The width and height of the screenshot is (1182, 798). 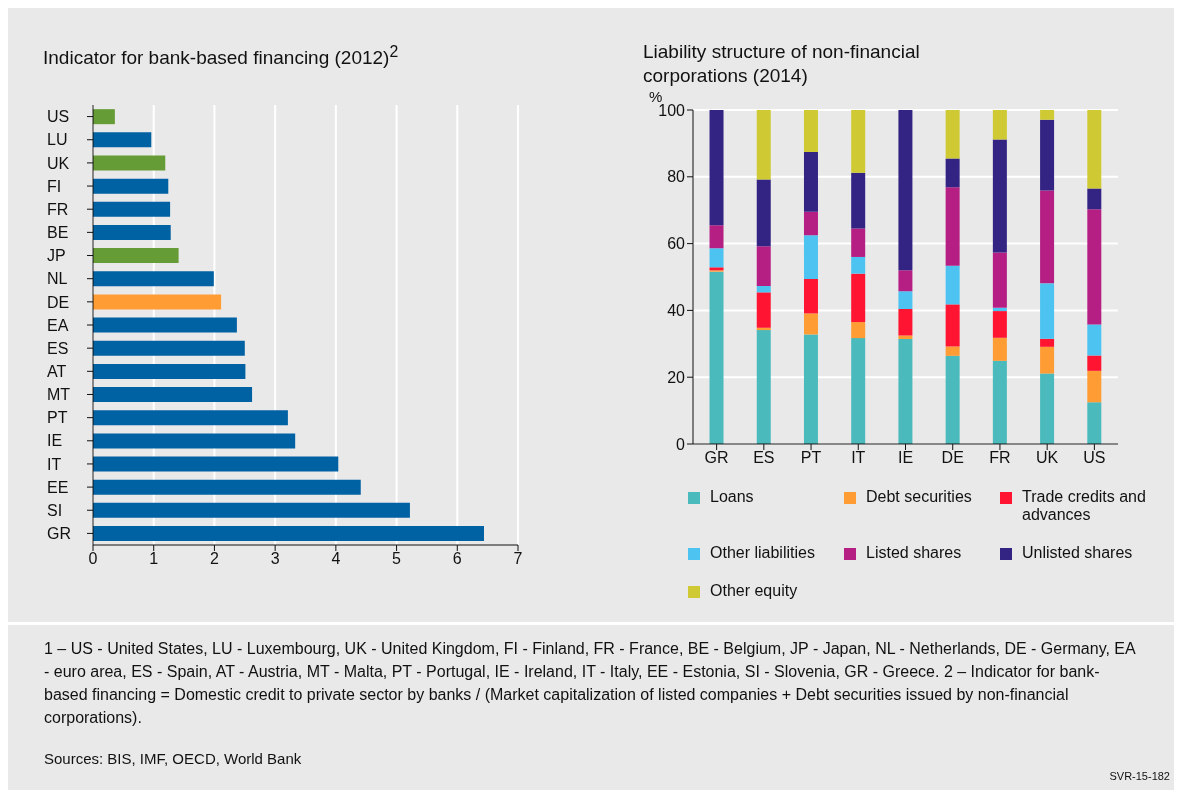 I want to click on y-tick-label: BE, so click(x=58, y=233).